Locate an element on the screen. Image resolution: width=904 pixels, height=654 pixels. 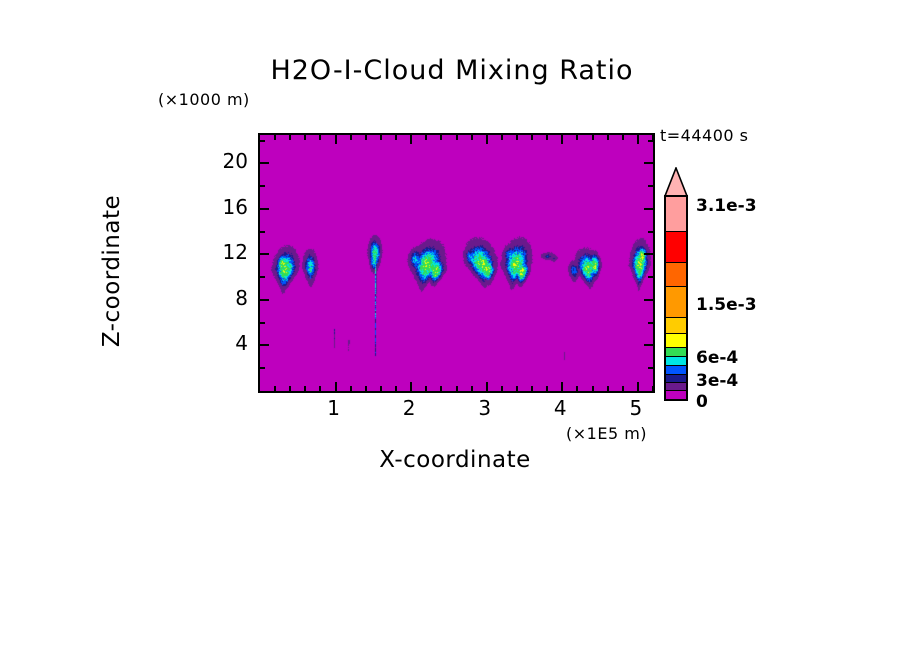
x-tick-label: 3 is located at coordinates (485, 408).